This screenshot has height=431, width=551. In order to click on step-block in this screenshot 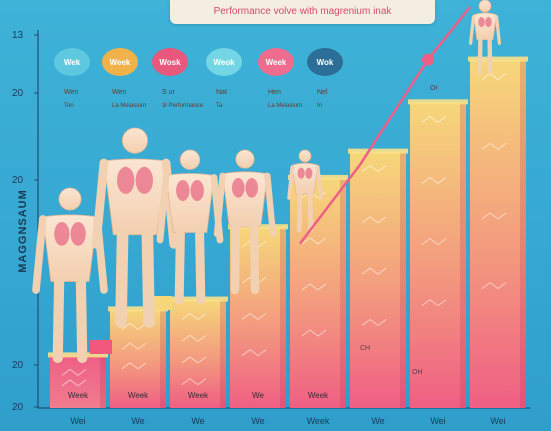, I will do `click(101, 347)`.